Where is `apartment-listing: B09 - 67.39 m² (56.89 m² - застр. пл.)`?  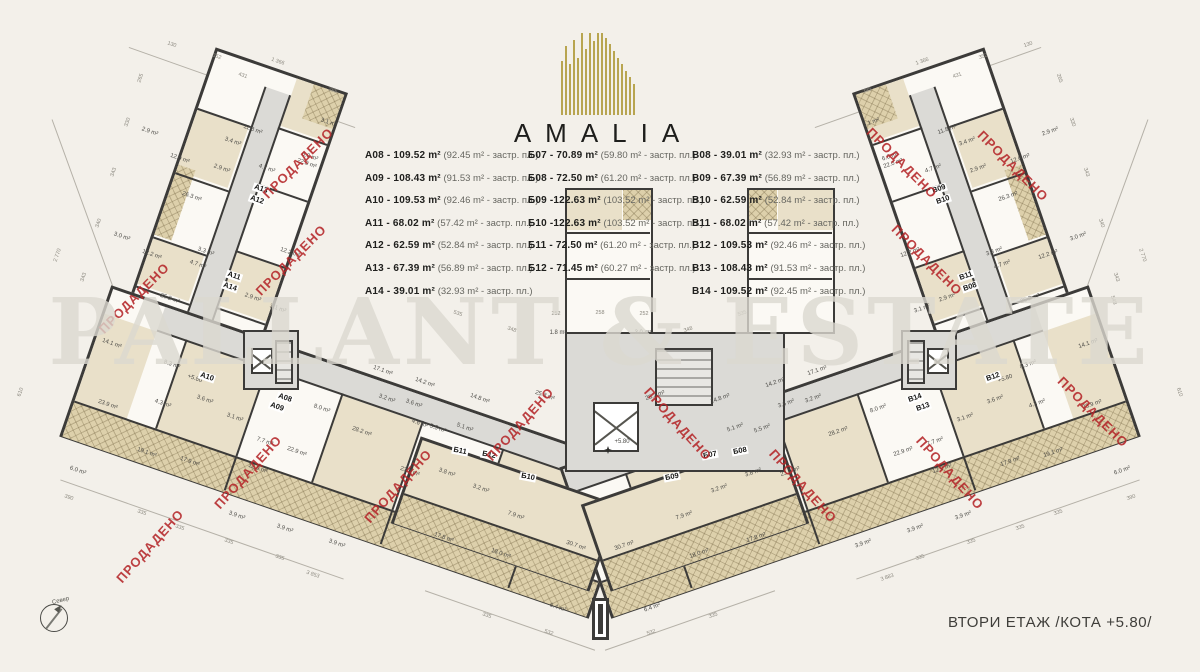
apartment-listing: B09 - 67.39 m² (56.89 m² - застр. пл.) is located at coordinates (776, 178).